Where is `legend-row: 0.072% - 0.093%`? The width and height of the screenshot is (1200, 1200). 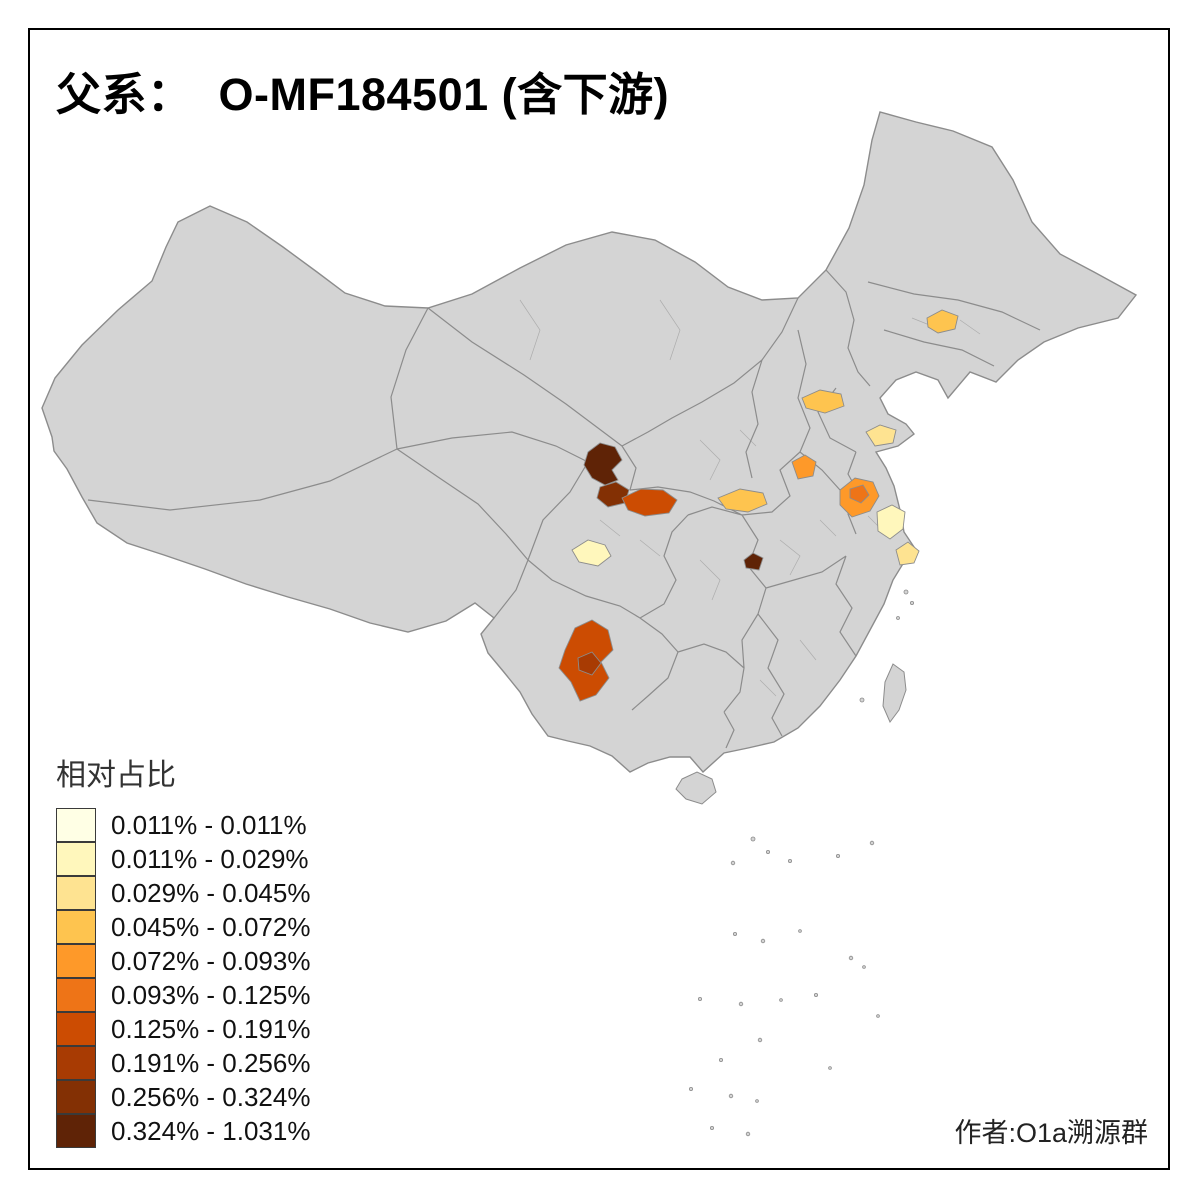
legend-row: 0.072% - 0.093% is located at coordinates (183, 960).